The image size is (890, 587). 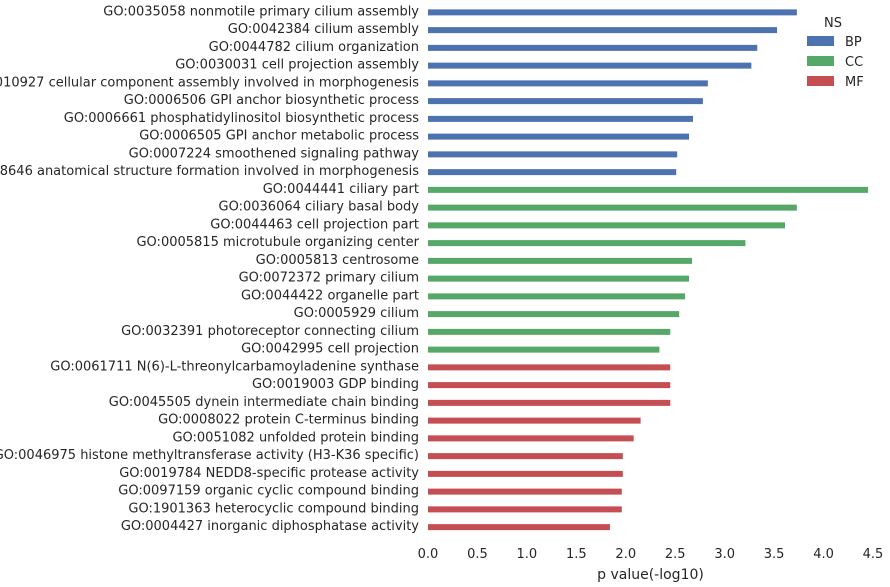 What do you see at coordinates (314, 47) in the screenshot?
I see `y-tick-label: GO:0044782 cilium organization` at bounding box center [314, 47].